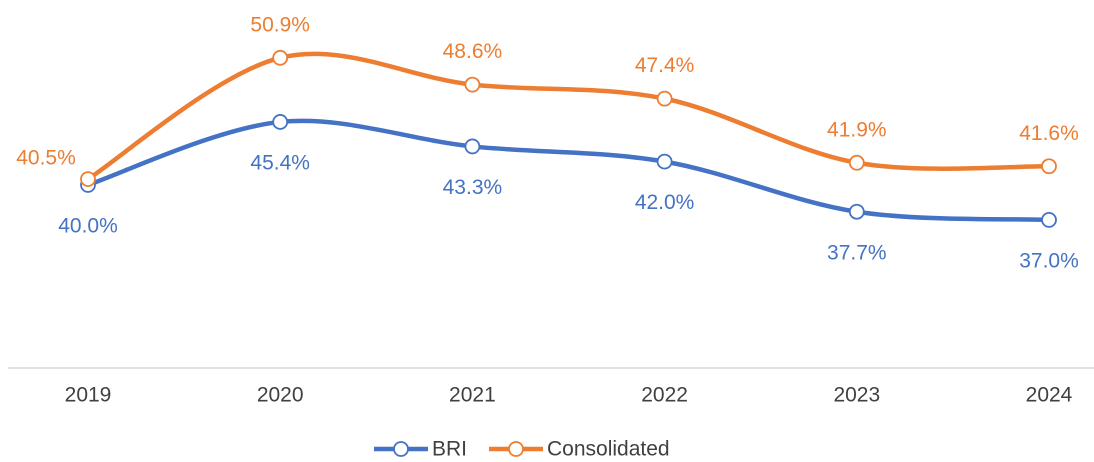  I want to click on data-label: 37.0%, so click(1049, 260).